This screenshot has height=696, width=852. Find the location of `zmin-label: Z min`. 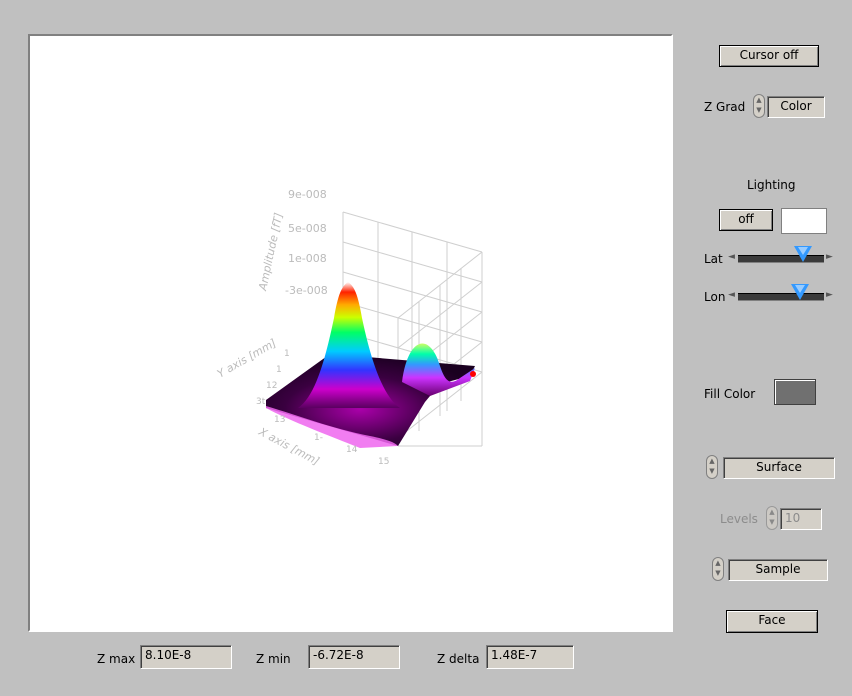

zmin-label: Z min is located at coordinates (273, 659).